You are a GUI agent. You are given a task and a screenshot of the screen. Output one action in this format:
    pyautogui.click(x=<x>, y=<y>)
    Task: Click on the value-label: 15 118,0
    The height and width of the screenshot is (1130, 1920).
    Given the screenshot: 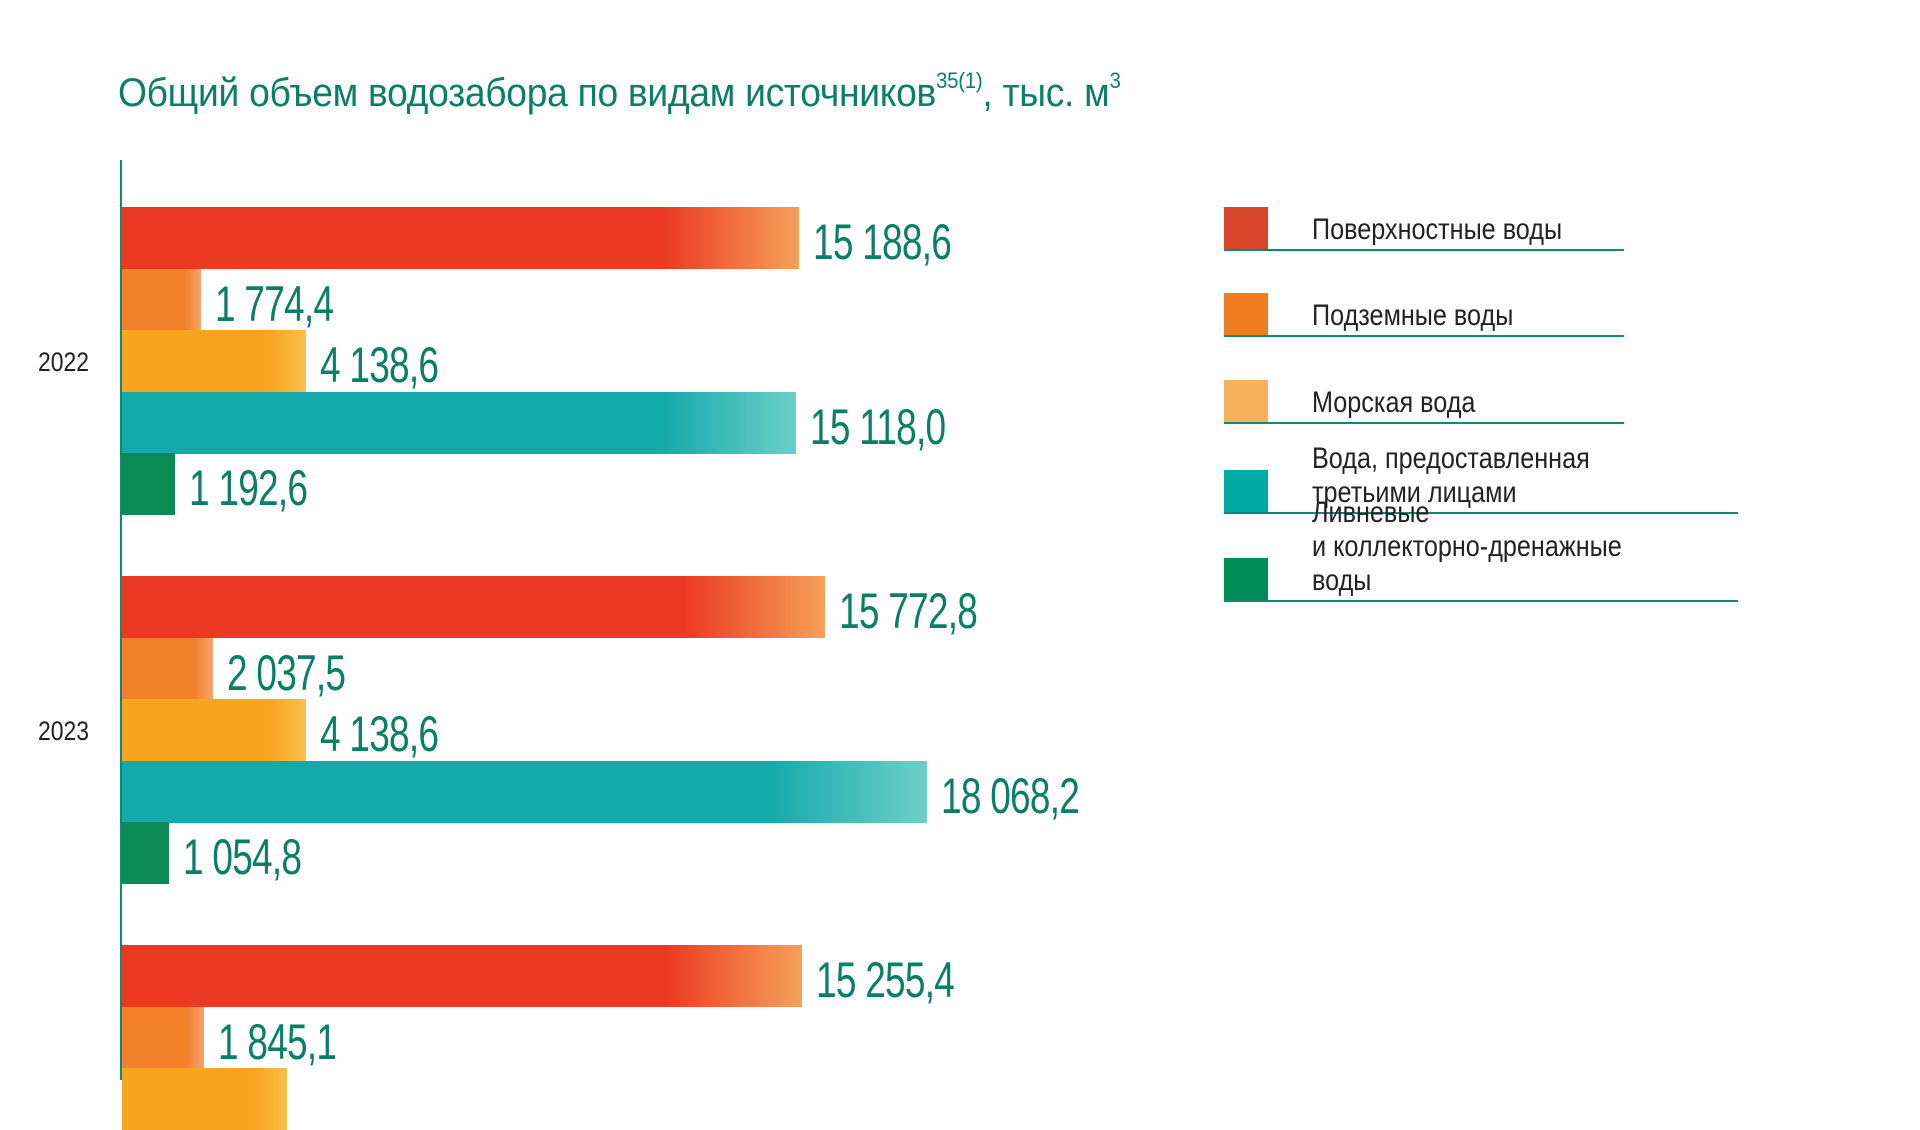 What is the action you would take?
    pyautogui.click(x=877, y=426)
    